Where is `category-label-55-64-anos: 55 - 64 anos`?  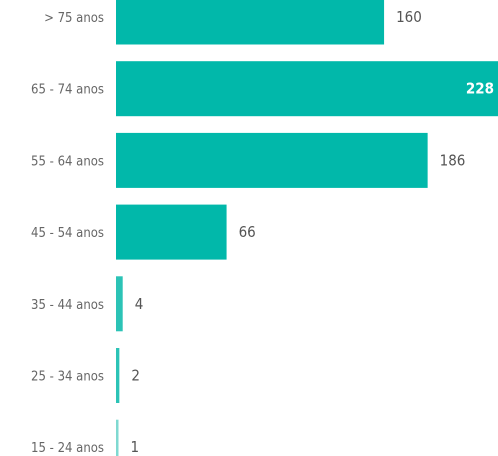
category-label-55-64-anos: 55 - 64 anos is located at coordinates (67, 161).